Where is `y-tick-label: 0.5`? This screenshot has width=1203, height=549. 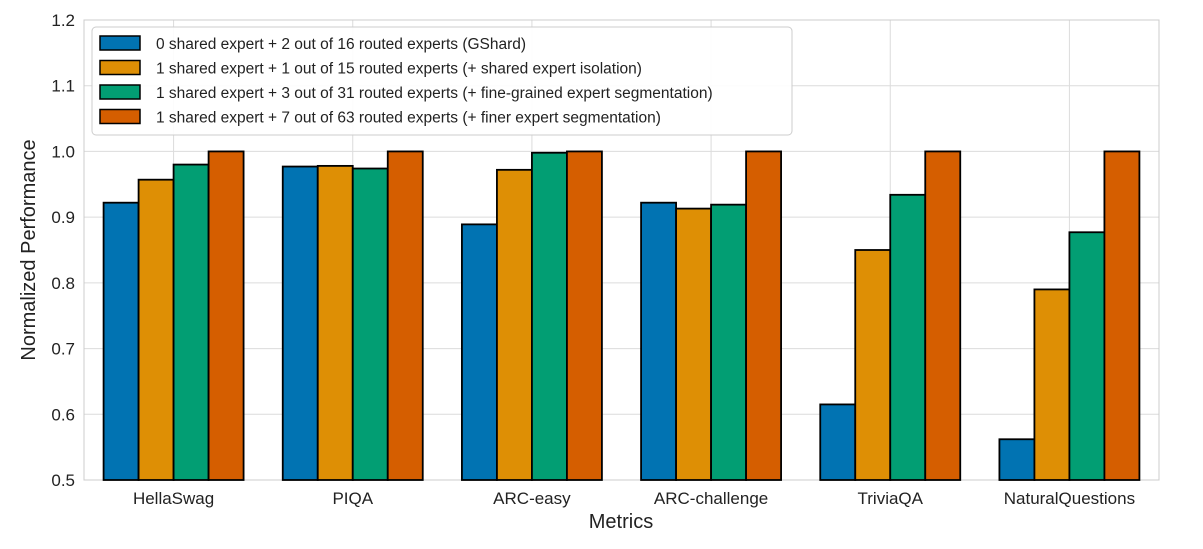 y-tick-label: 0.5 is located at coordinates (63, 480).